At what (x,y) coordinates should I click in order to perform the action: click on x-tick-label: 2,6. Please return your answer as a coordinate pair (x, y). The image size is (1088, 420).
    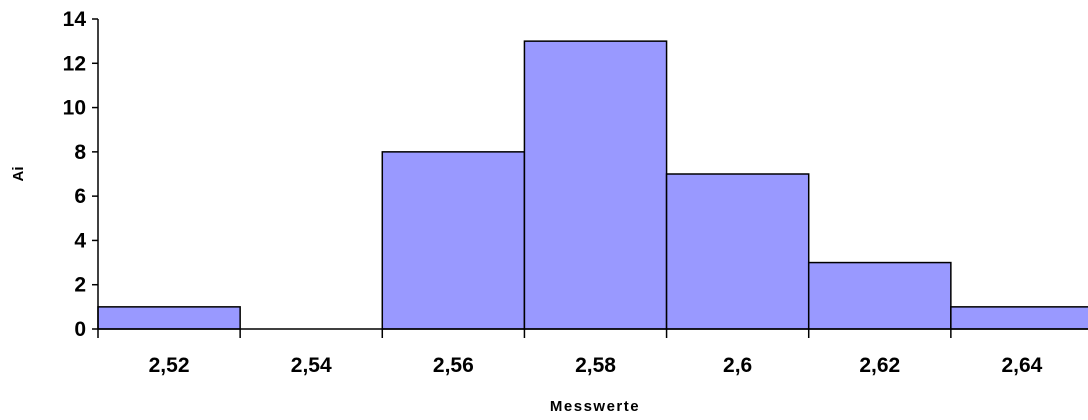
    Looking at the image, I should click on (737, 365).